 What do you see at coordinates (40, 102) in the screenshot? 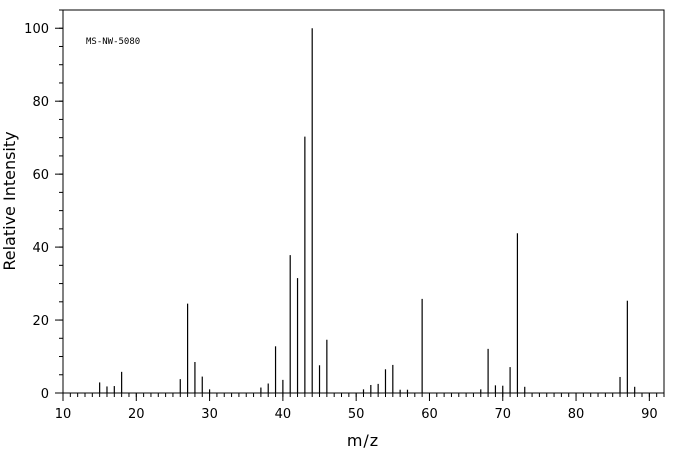
I see `y-tick-label: 80` at bounding box center [40, 102].